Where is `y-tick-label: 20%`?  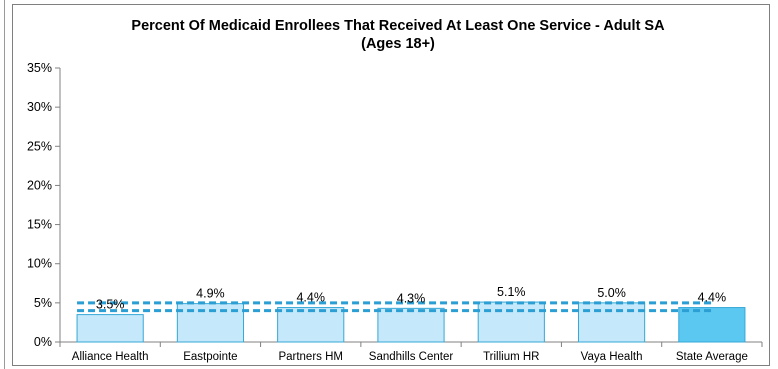
y-tick-label: 20% is located at coordinates (39, 185).